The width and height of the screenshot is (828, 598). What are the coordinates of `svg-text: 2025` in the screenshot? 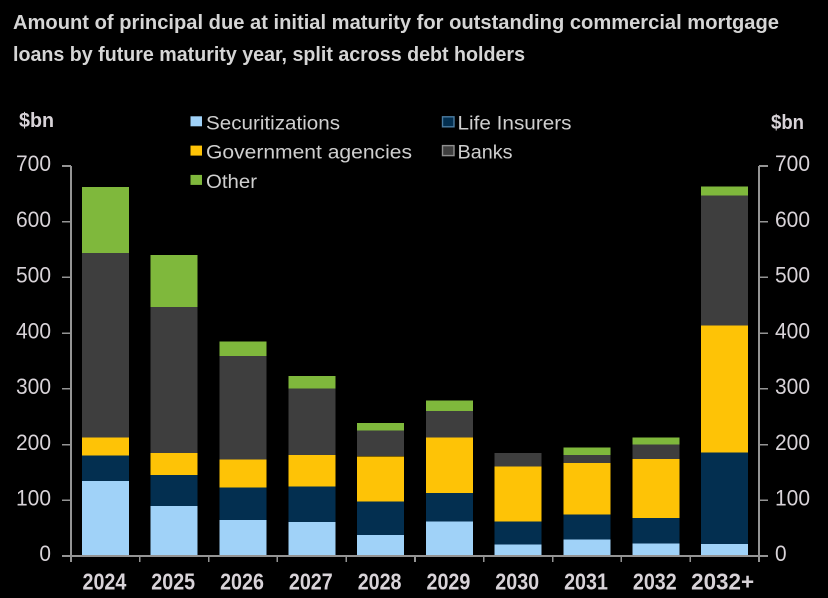 It's located at (173, 582).